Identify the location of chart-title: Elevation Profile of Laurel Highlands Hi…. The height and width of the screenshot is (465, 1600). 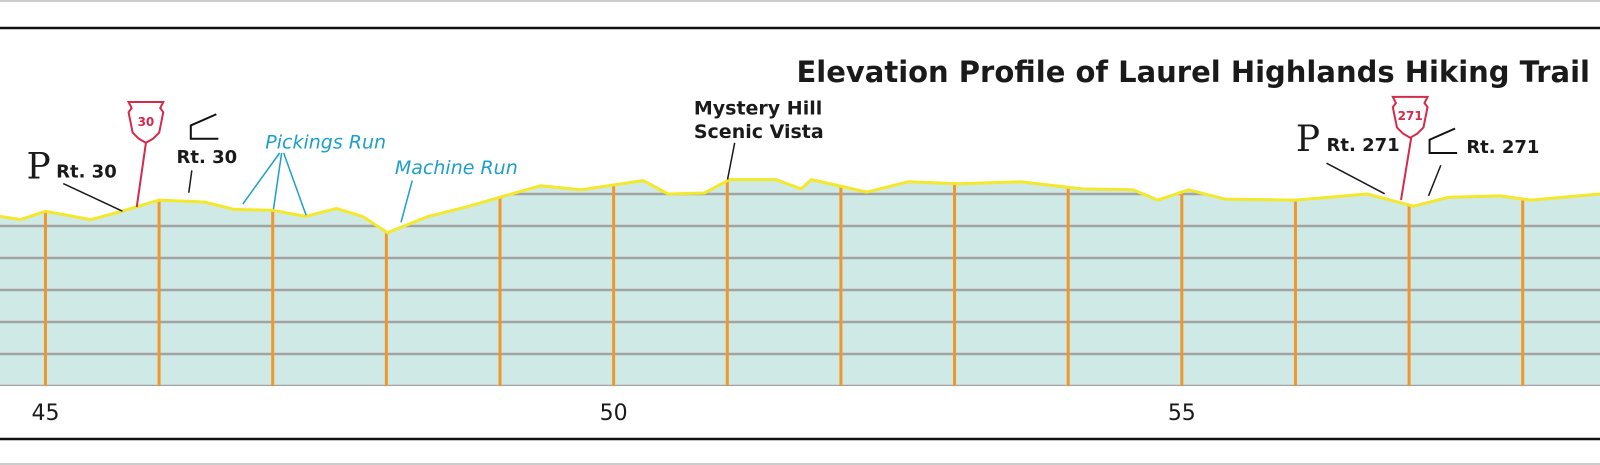
(1193, 72).